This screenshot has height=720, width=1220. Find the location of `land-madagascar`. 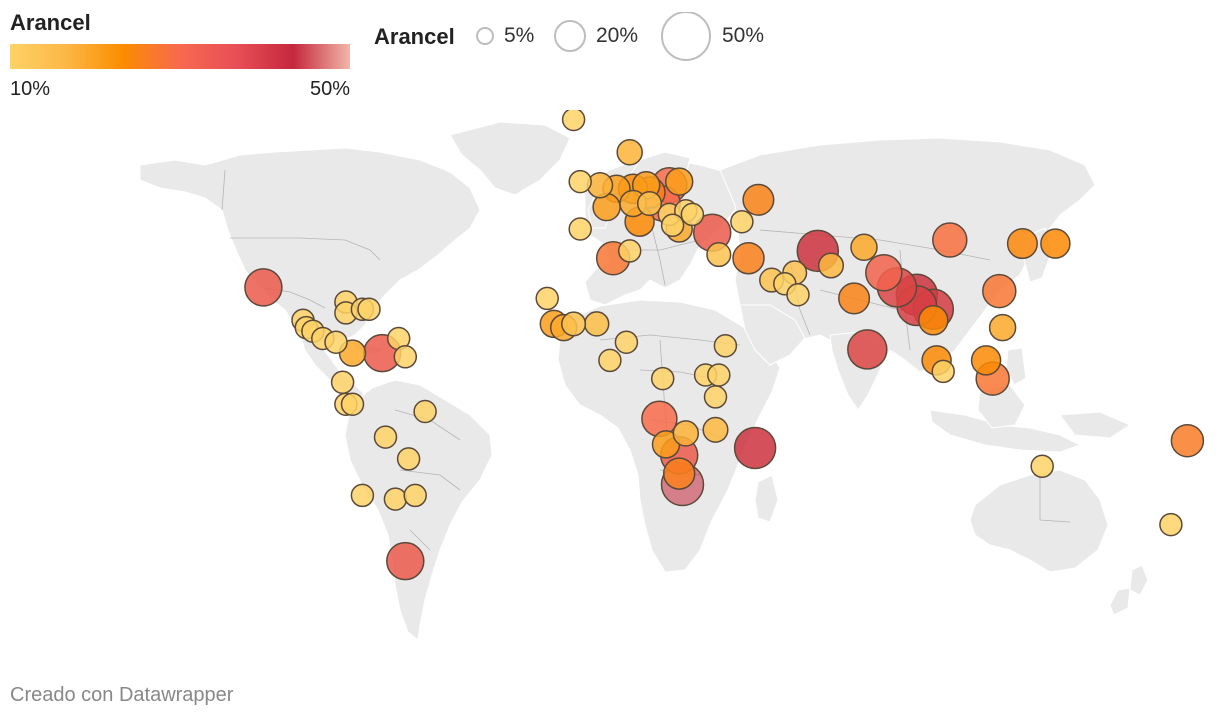

land-madagascar is located at coordinates (766, 498).